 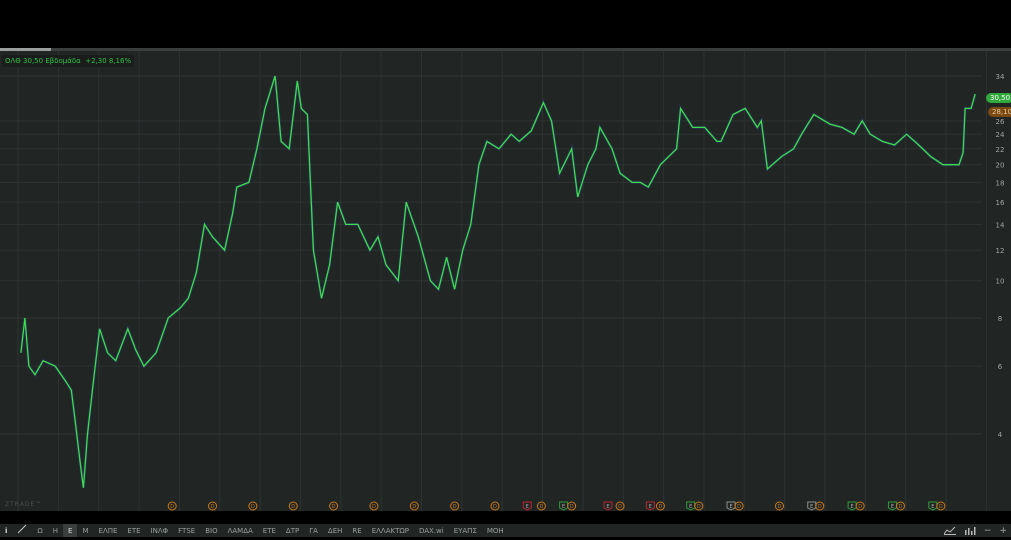 I want to click on price: 30,50, so click(x=33, y=61).